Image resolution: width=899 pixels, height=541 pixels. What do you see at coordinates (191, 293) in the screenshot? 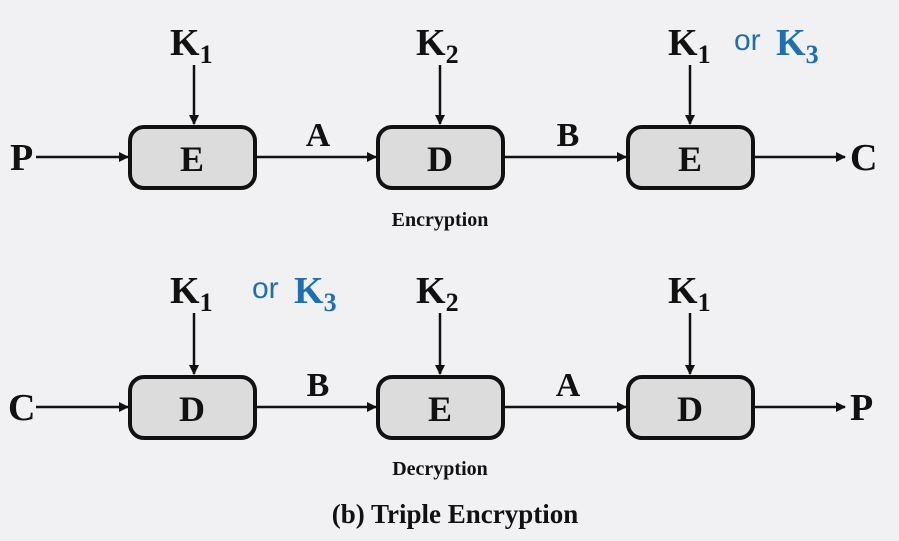
I see `dec-key-1: K1` at bounding box center [191, 293].